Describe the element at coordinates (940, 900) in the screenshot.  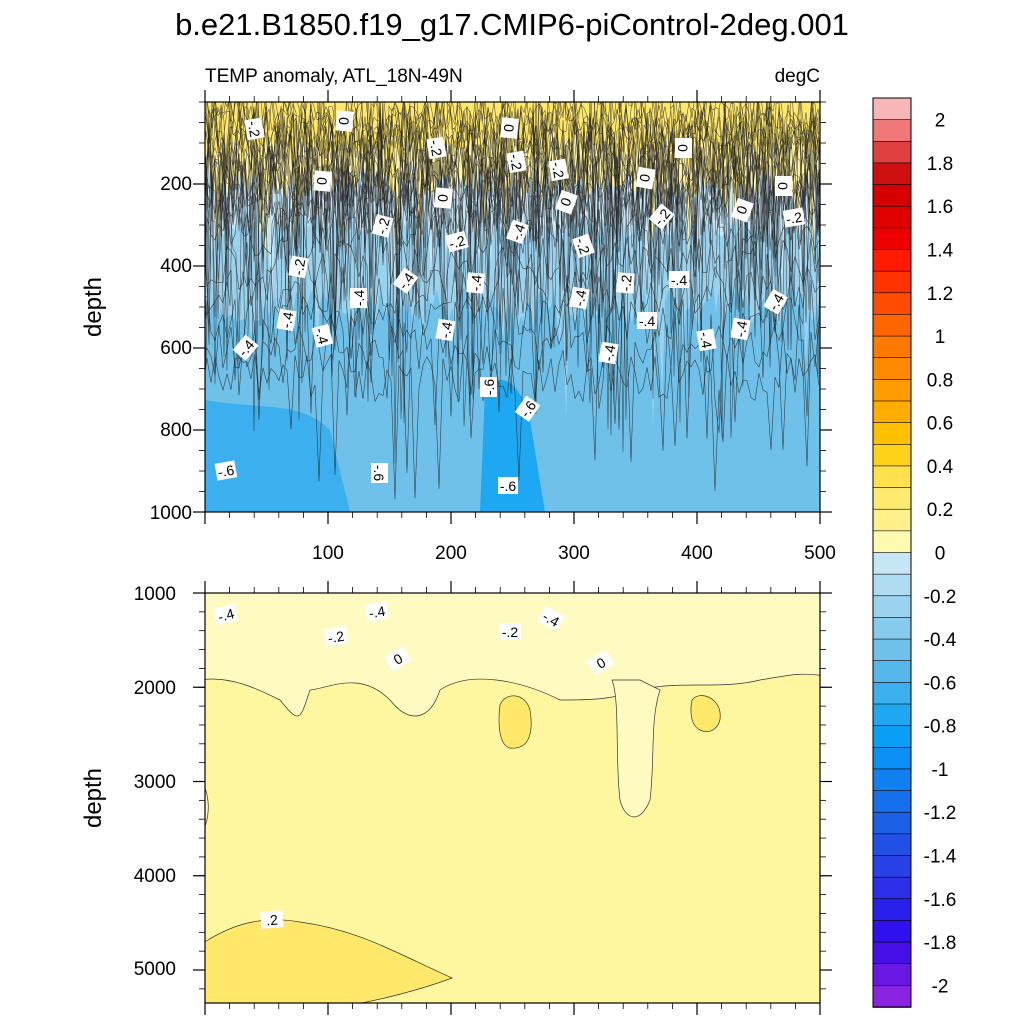
I see `colorbar-tick-label: -1.6` at that location.